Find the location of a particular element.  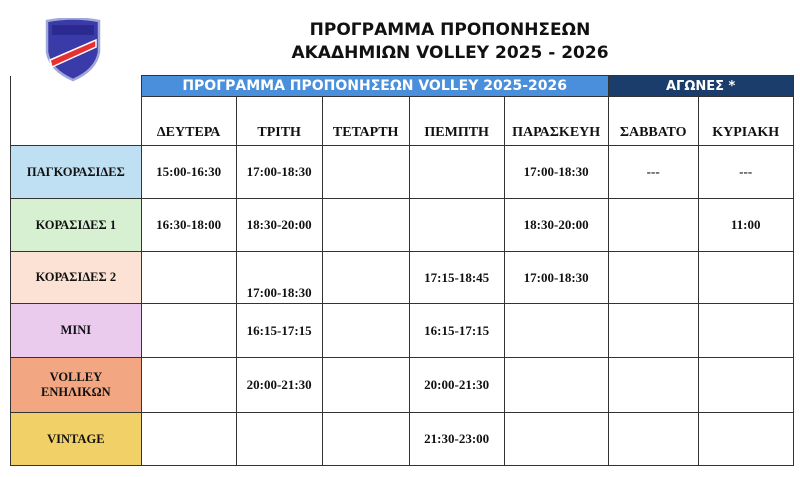

table-row: MINI 16:15-17:15 16:15-17:15 is located at coordinates (402, 330).